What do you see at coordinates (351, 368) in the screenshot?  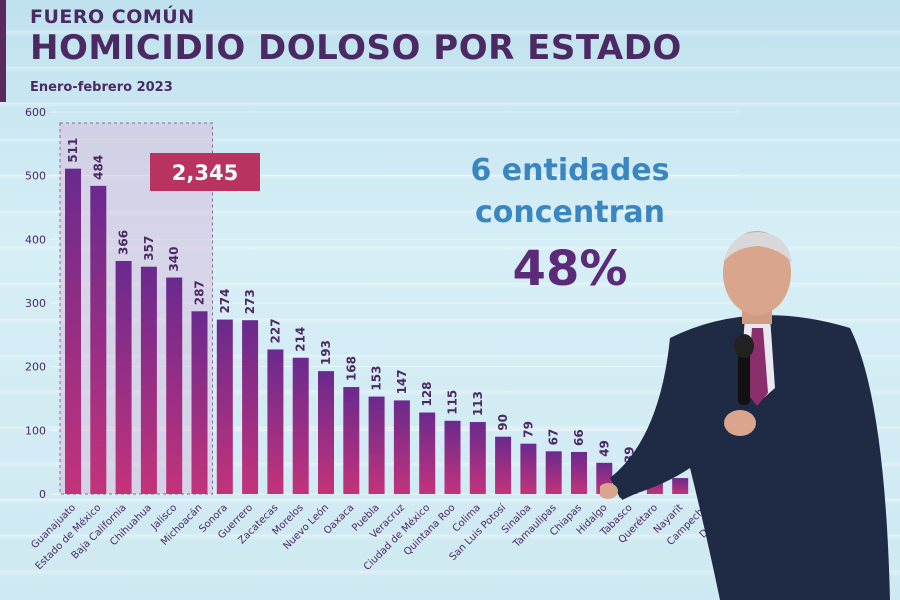 I see `data-label: 168` at bounding box center [351, 368].